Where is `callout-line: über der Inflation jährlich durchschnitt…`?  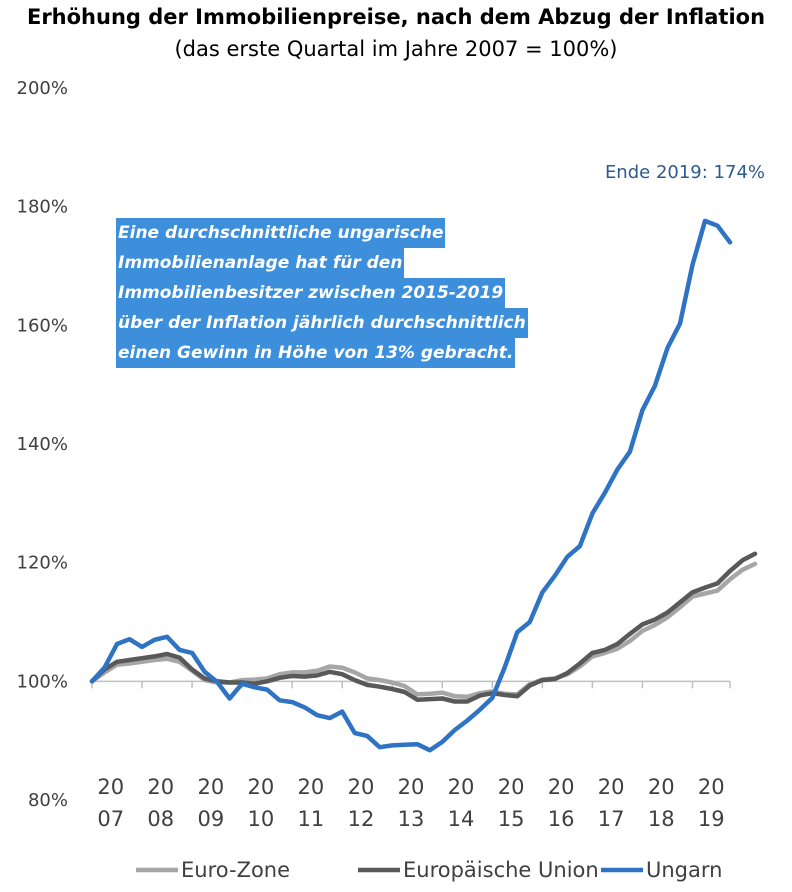
callout-line: über der Inflation jährlich durchschnitt… is located at coordinates (322, 323).